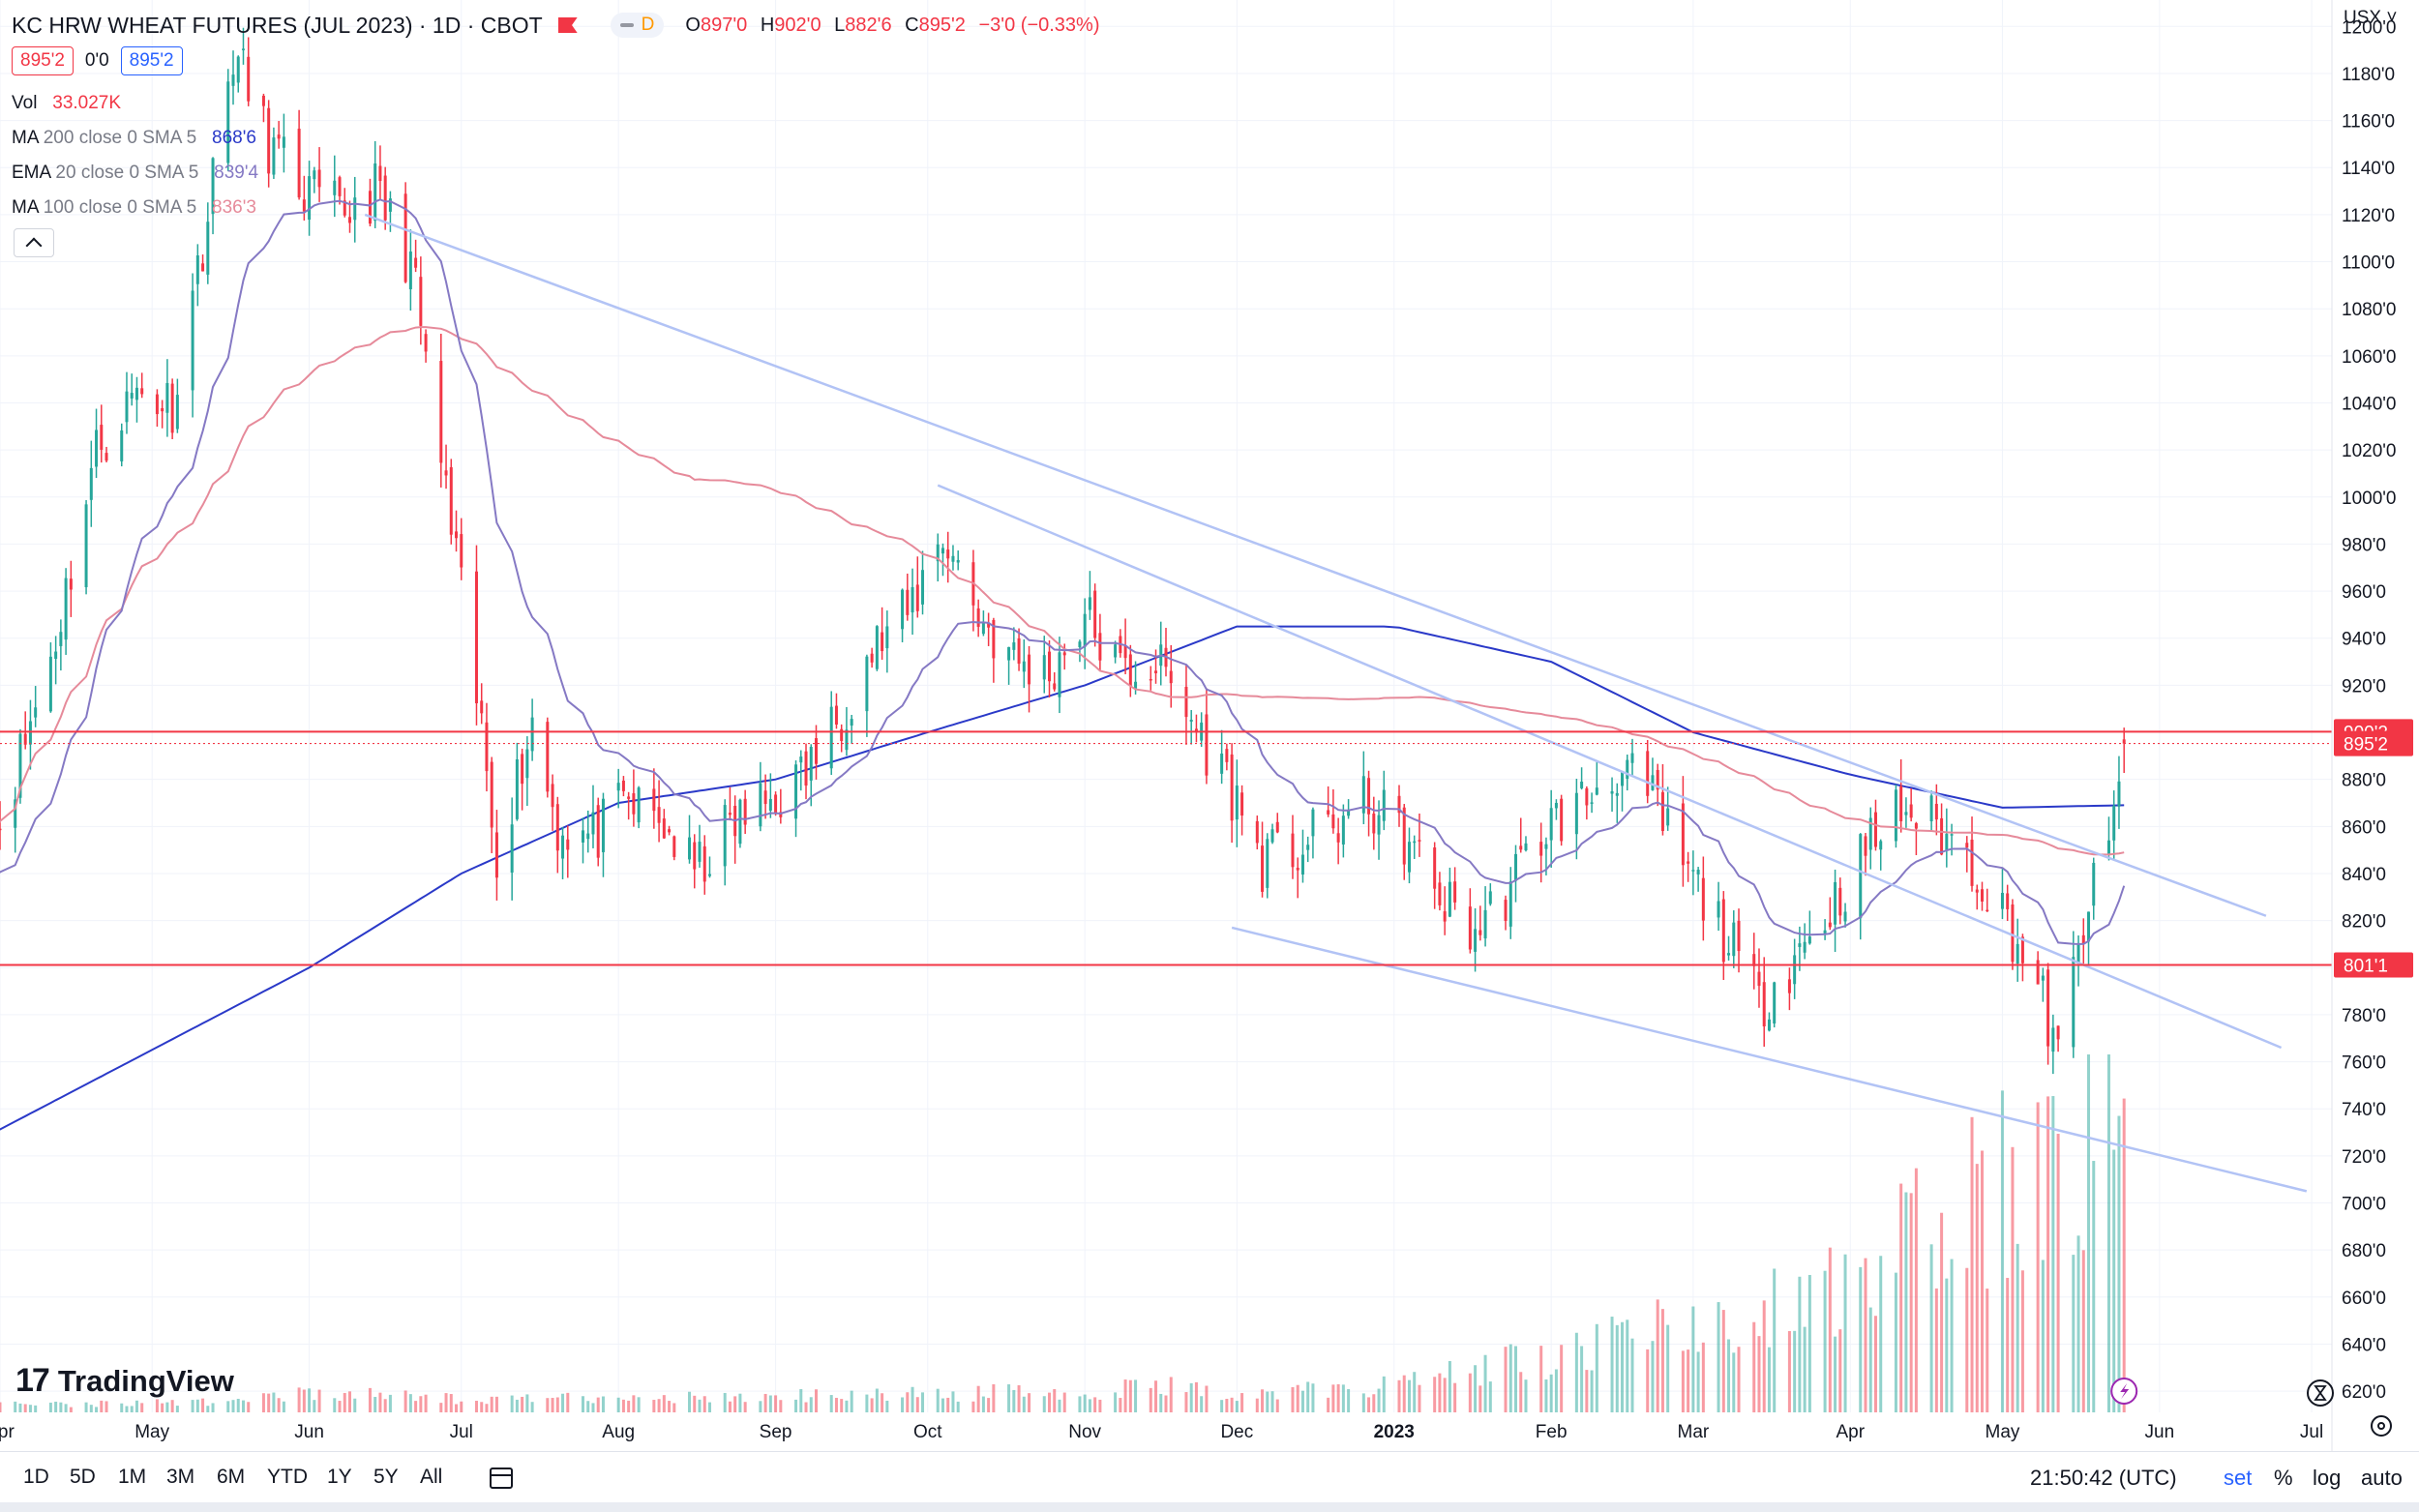 This screenshot has height=1512, width=2419. I want to click on range-6m-button: 6M, so click(231, 1477).